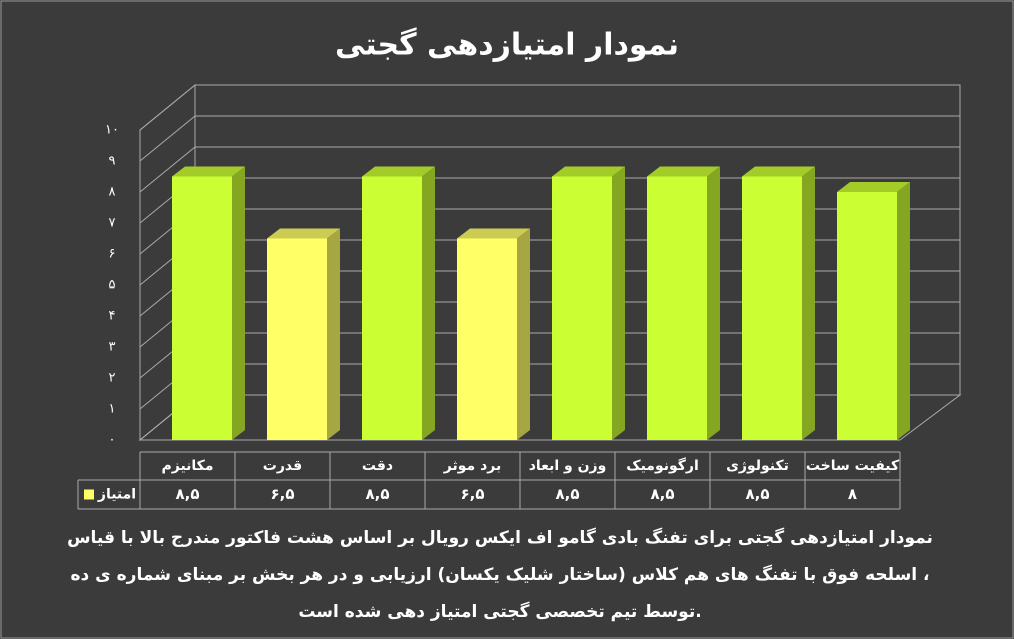 This screenshot has height=639, width=1014. I want to click on x-tick-label: دقت, so click(377, 466).